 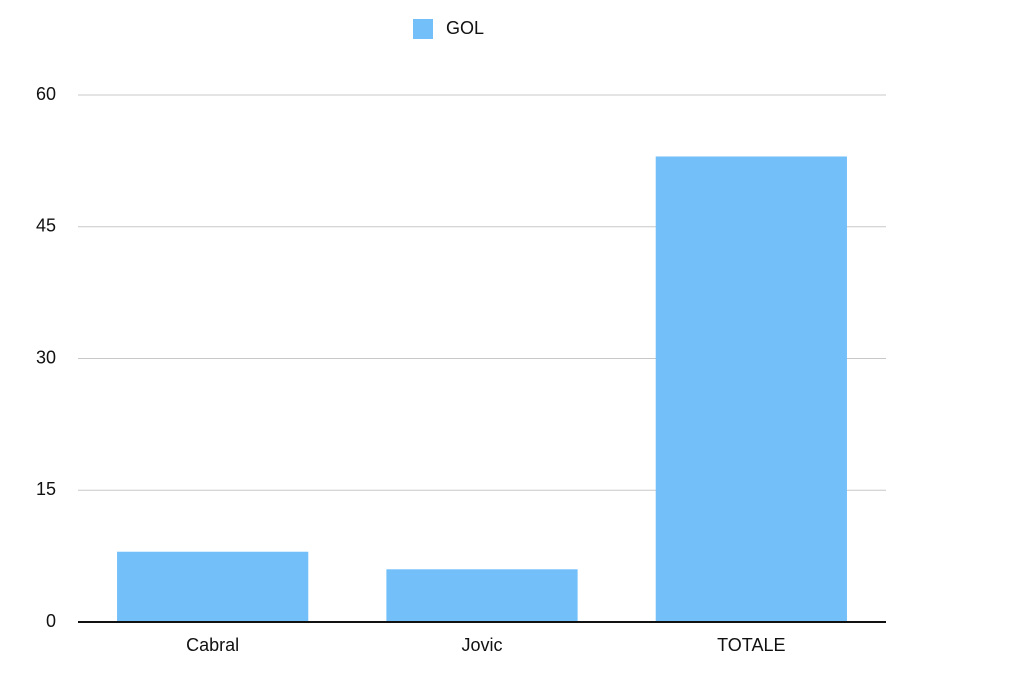 What do you see at coordinates (46, 94) in the screenshot?
I see `y-tick-label: 60` at bounding box center [46, 94].